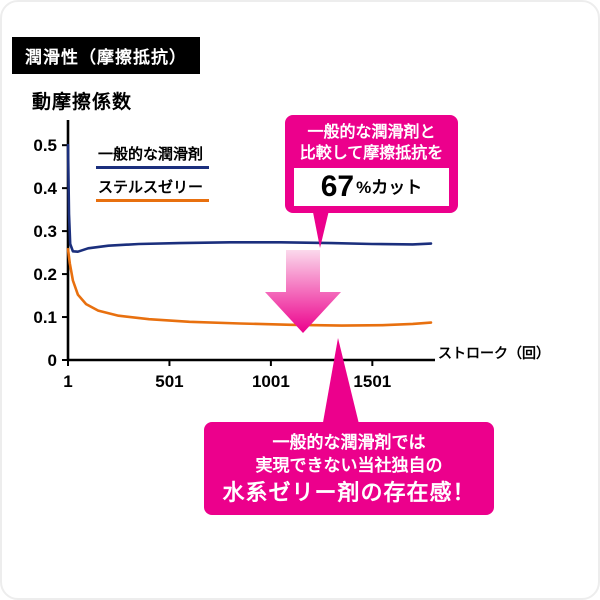 This screenshot has height=600, width=600. I want to click on callout-top-line1: 一般的な潤滑剤と, so click(371, 132).